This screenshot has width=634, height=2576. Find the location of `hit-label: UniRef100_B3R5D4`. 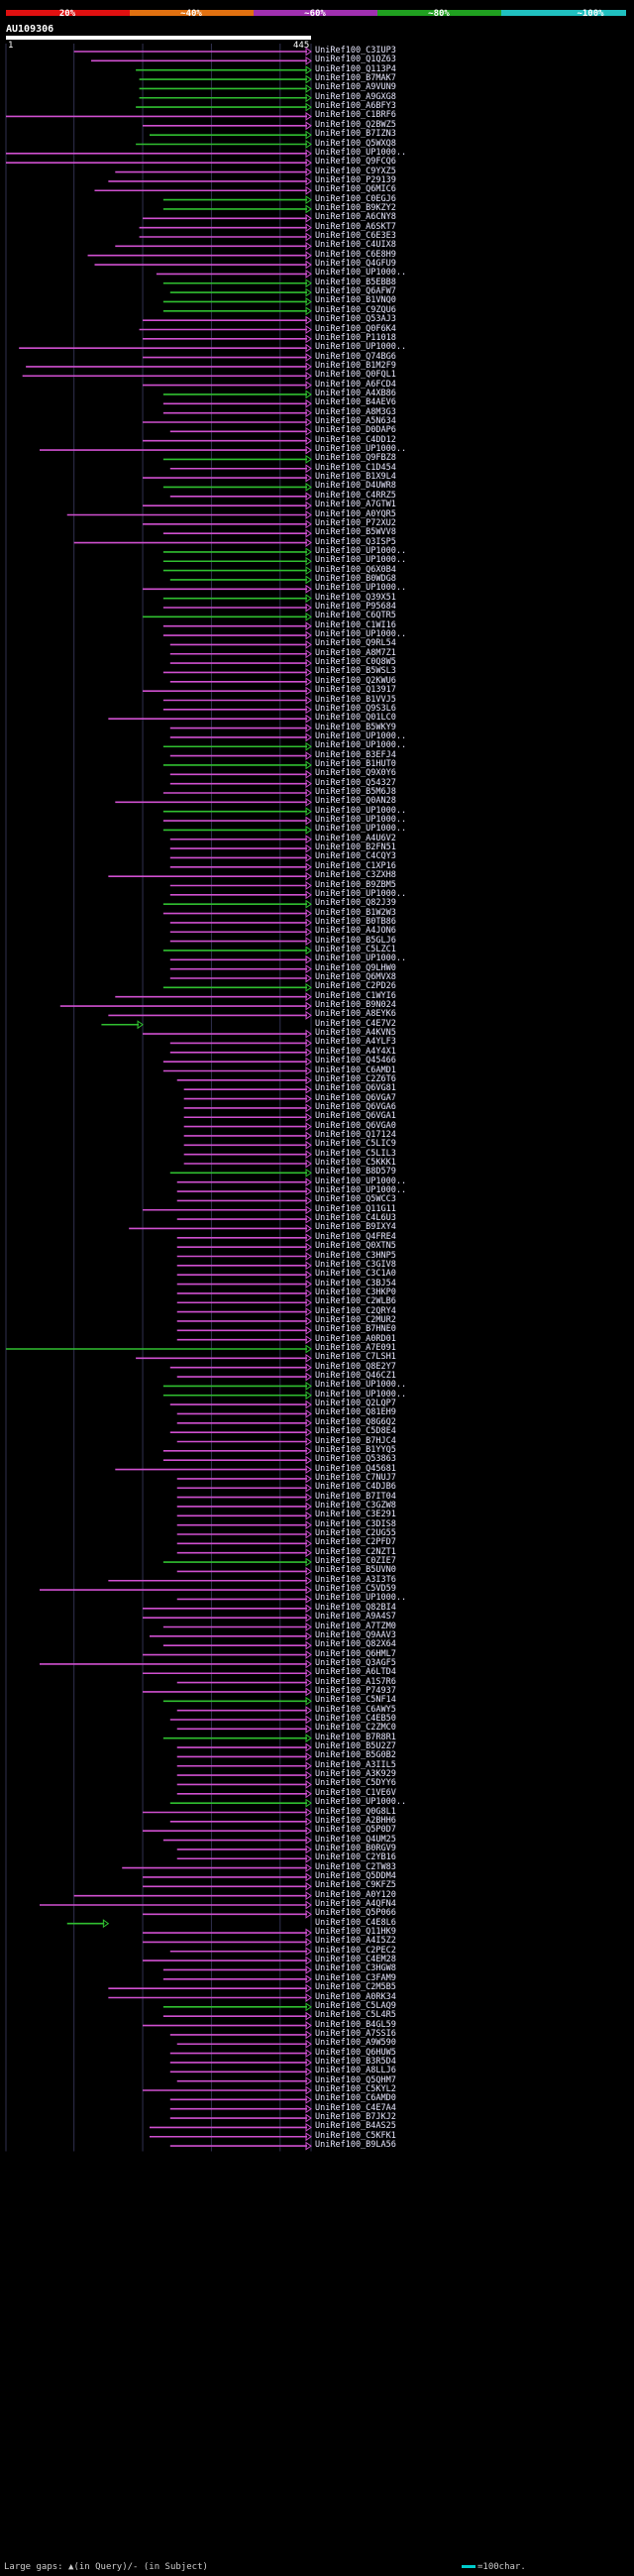

hit-label: UniRef100_B3R5D4 is located at coordinates (355, 2061).